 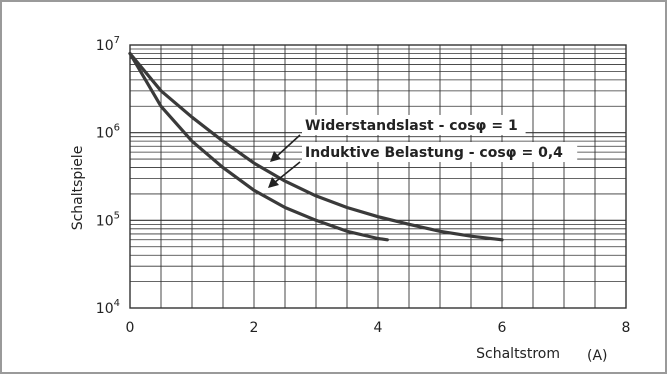 I want to click on x-tick-label: 8, so click(x=626, y=328).